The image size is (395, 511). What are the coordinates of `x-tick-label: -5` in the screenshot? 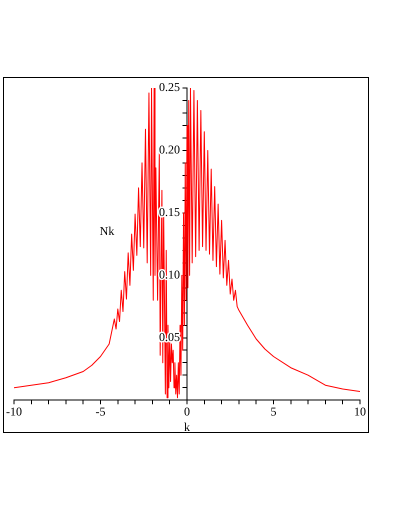 It's located at (101, 411).